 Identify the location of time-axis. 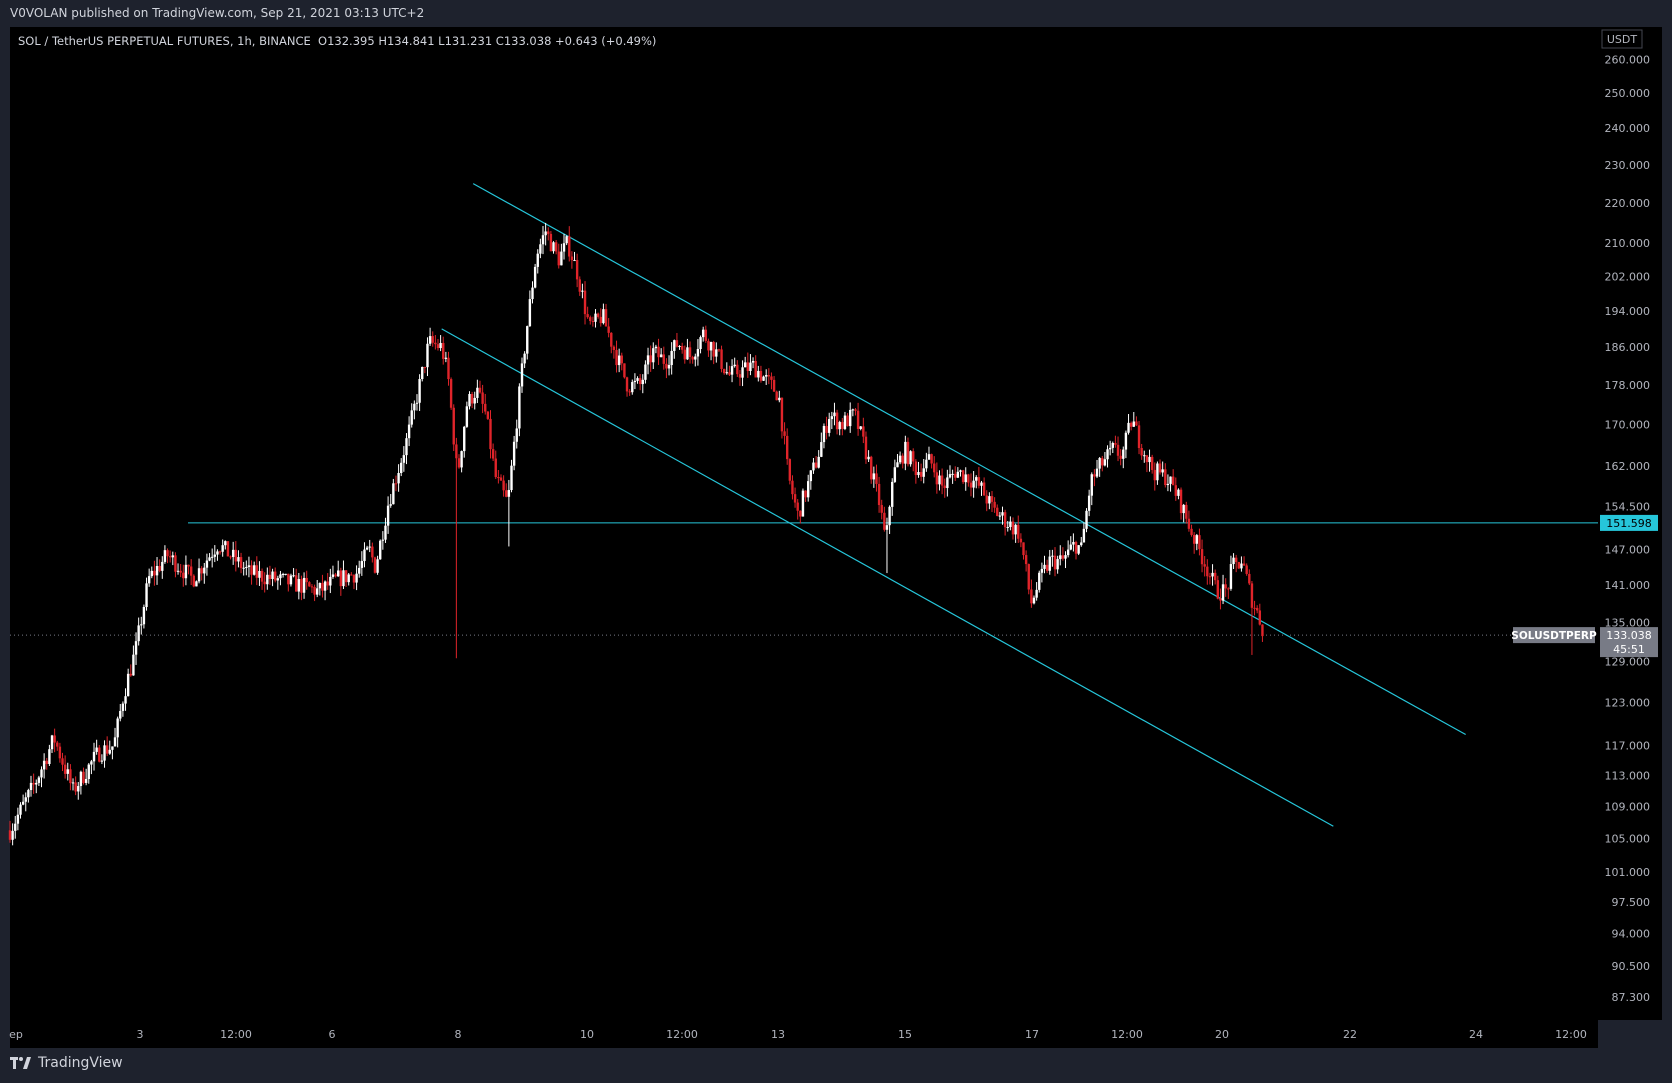
(804, 1034).